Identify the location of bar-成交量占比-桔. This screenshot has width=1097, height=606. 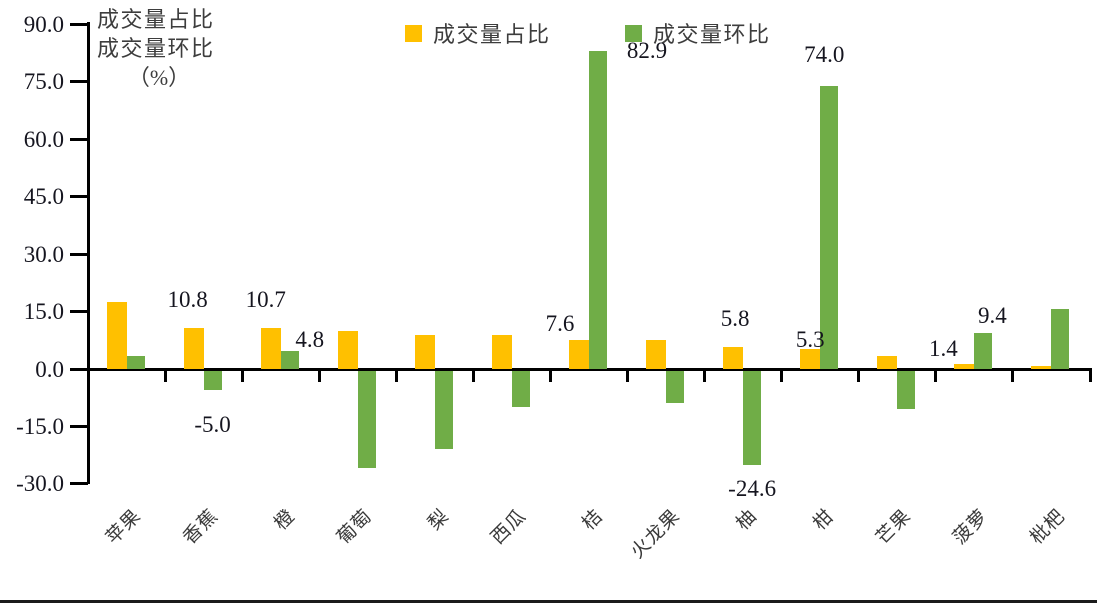
(579, 354).